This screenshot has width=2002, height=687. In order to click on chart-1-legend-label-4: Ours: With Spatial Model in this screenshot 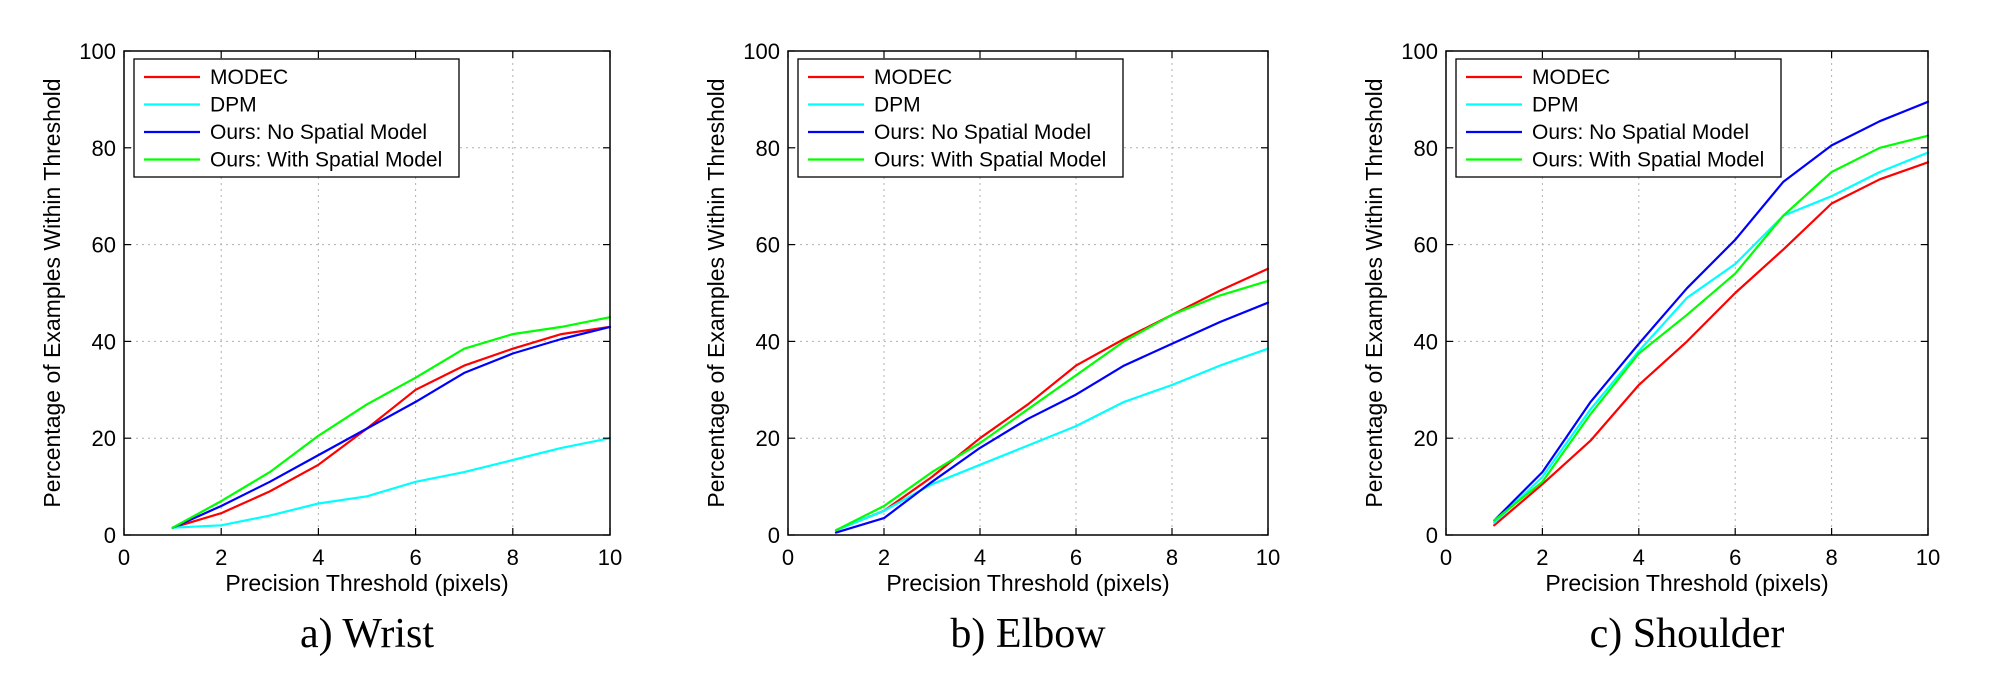, I will do `click(326, 160)`.